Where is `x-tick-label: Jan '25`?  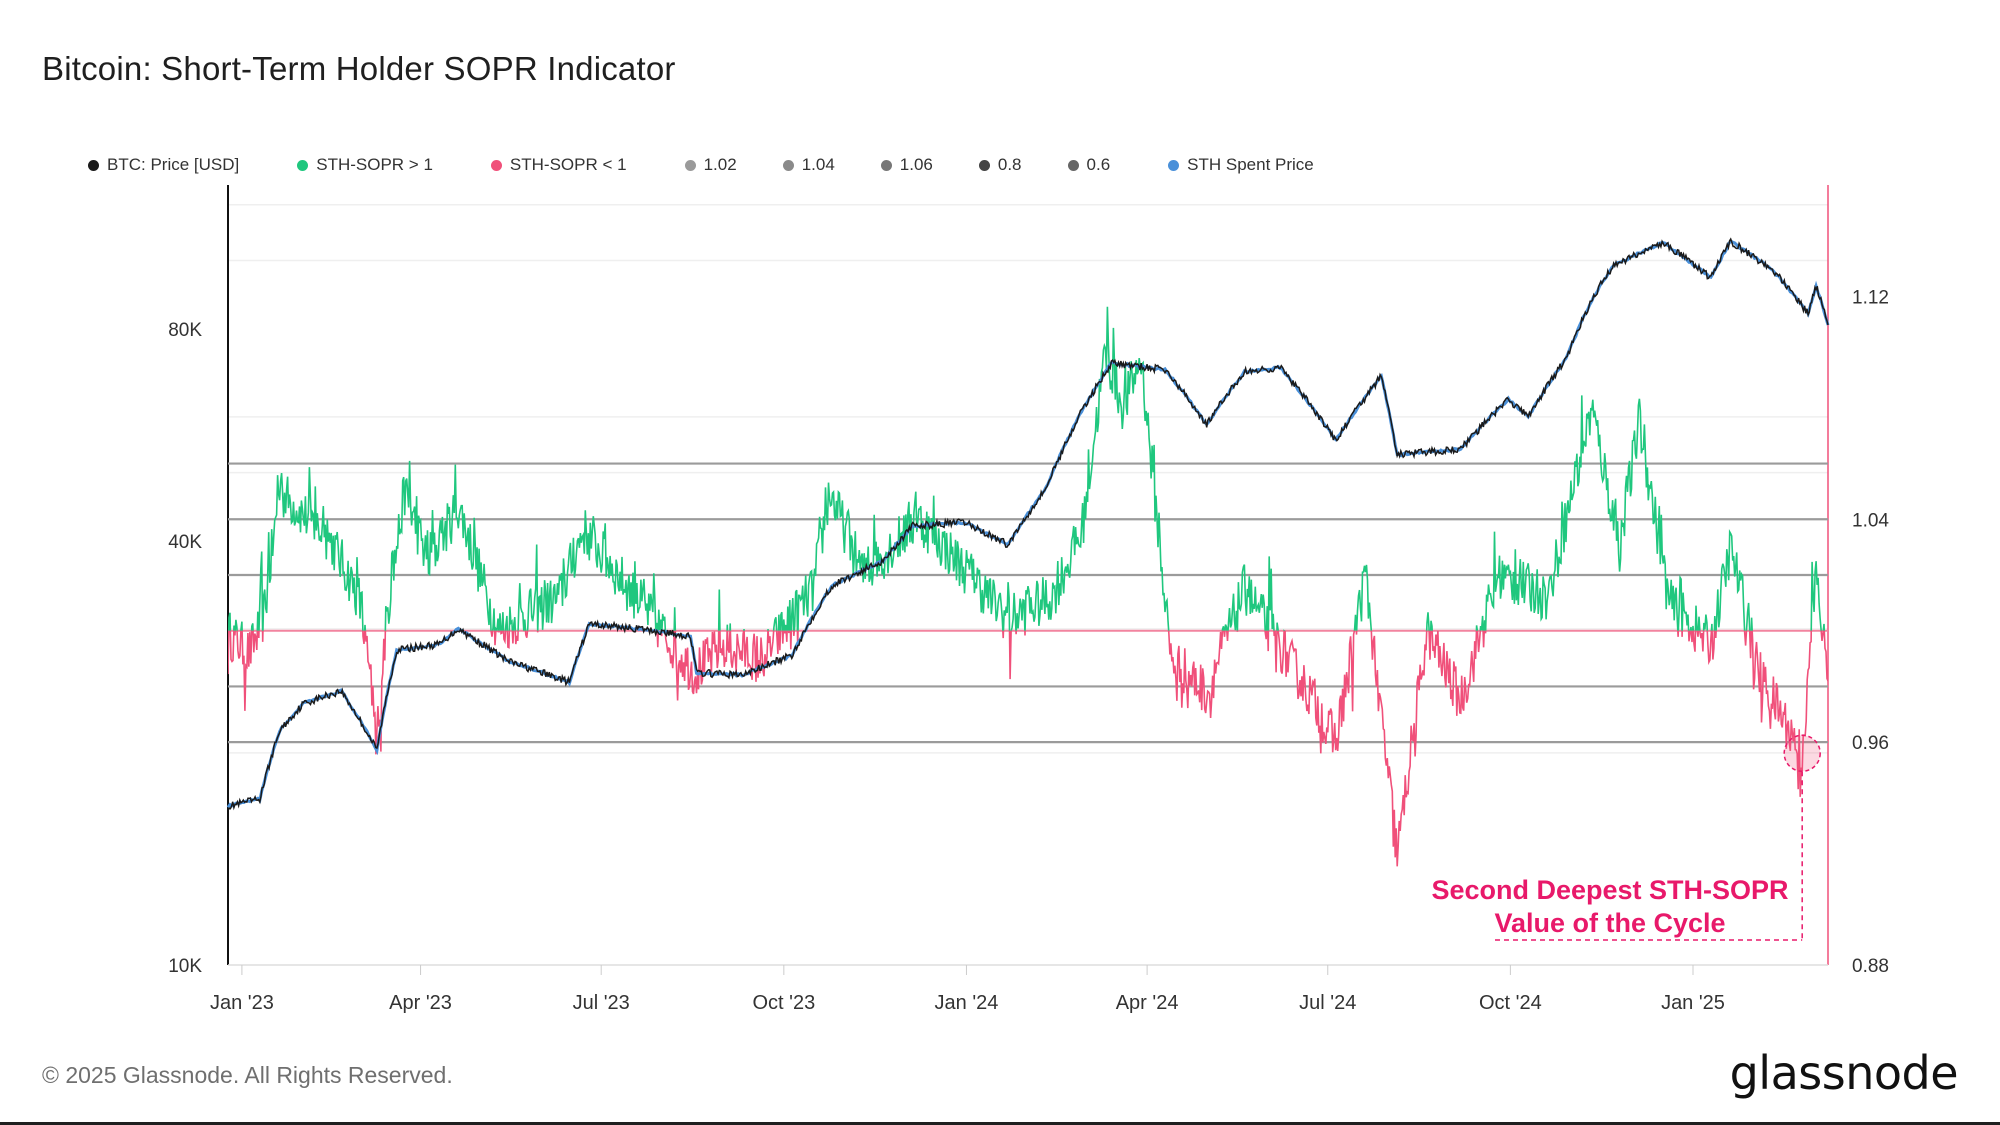 x-tick-label: Jan '25 is located at coordinates (1693, 1003).